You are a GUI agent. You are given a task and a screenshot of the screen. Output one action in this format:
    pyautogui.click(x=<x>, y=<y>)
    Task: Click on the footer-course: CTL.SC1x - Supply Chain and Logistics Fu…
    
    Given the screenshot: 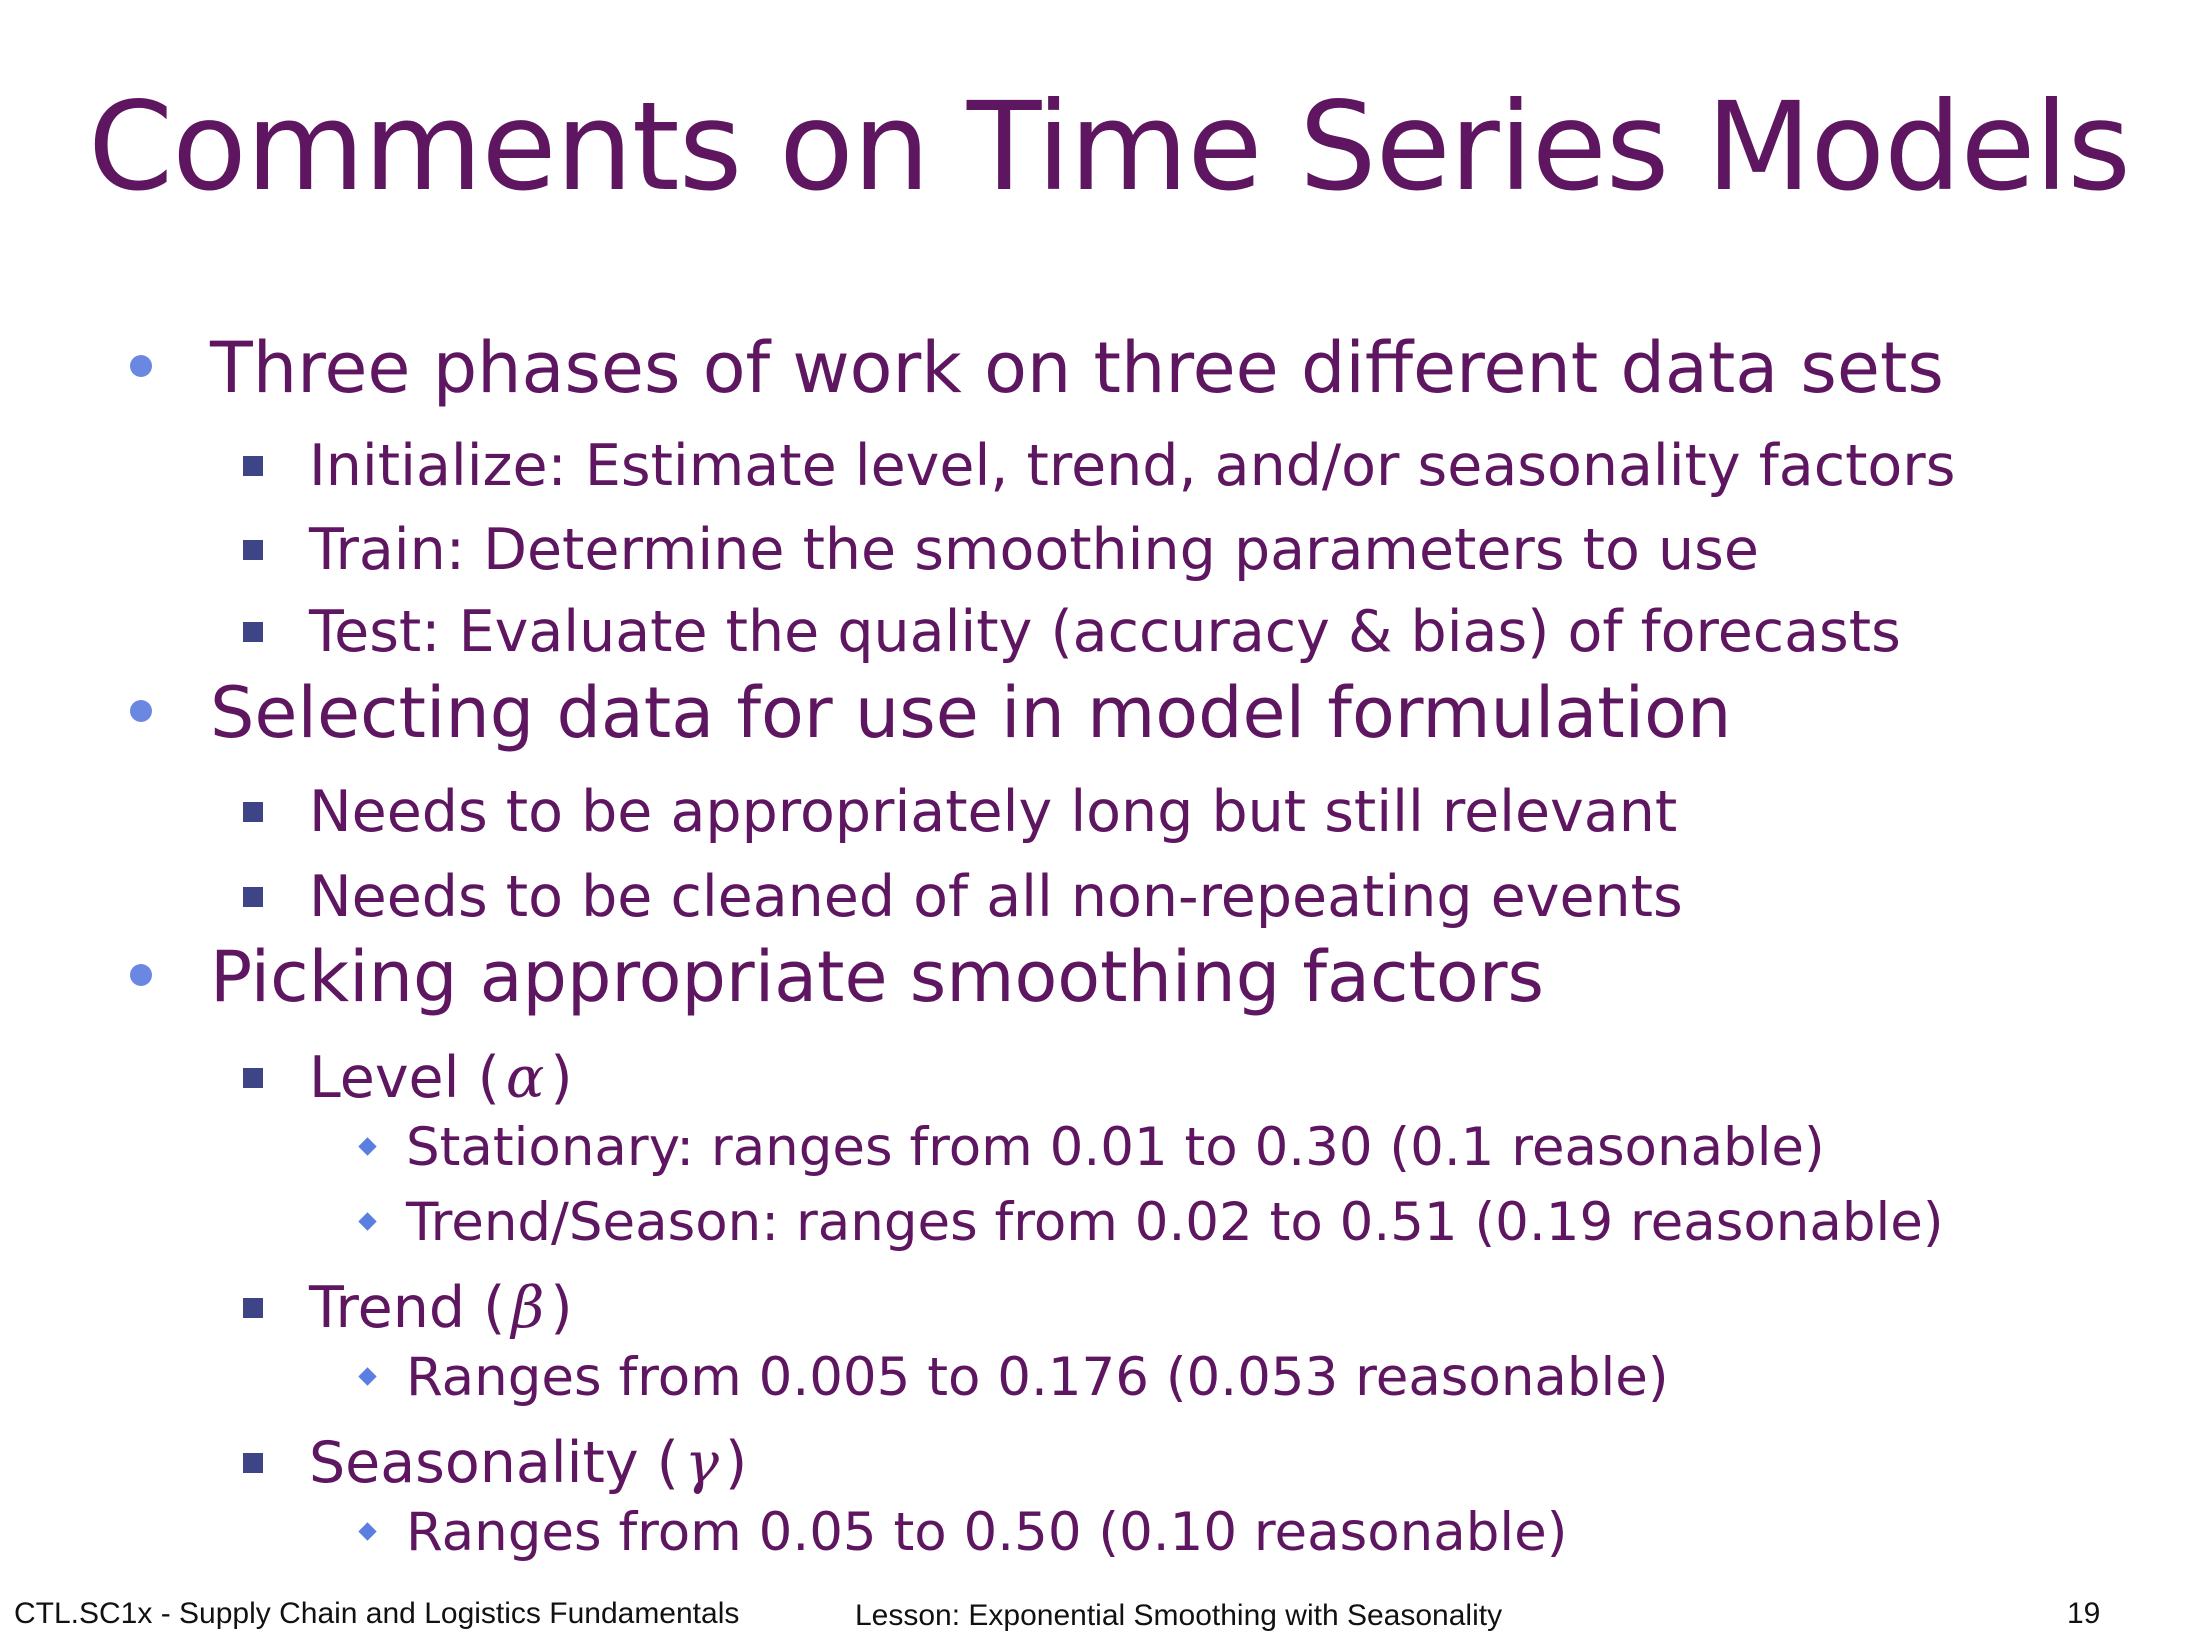 What is the action you would take?
    pyautogui.click(x=377, y=1613)
    